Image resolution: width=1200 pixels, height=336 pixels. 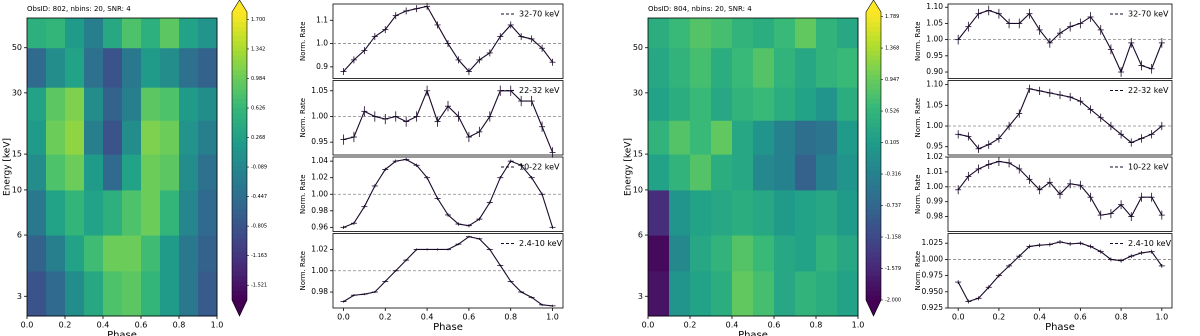 What do you see at coordinates (1148, 167) in the screenshot?
I see `legend-label: 10-22 keV` at bounding box center [1148, 167].